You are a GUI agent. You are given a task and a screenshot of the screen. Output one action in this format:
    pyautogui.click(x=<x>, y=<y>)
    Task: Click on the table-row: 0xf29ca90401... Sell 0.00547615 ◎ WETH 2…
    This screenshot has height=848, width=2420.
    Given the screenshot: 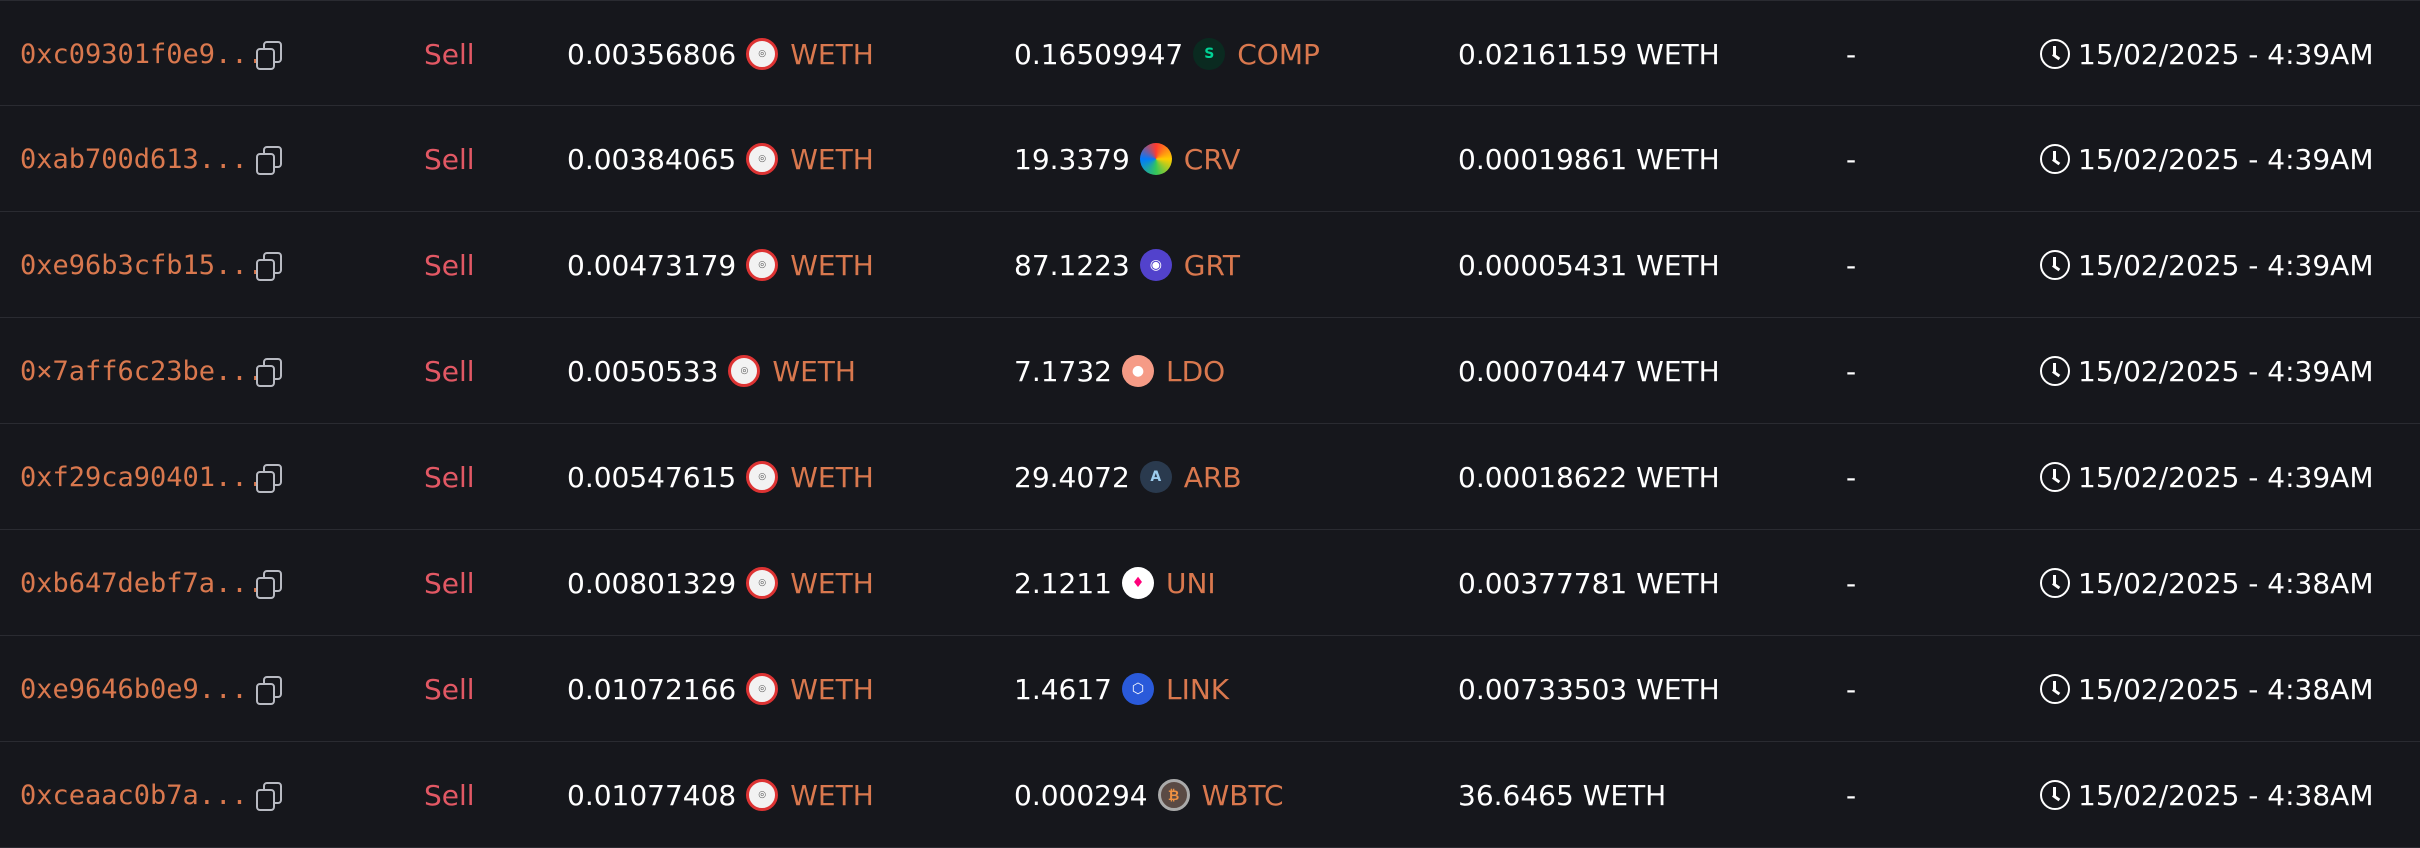 What is the action you would take?
    pyautogui.click(x=1210, y=477)
    